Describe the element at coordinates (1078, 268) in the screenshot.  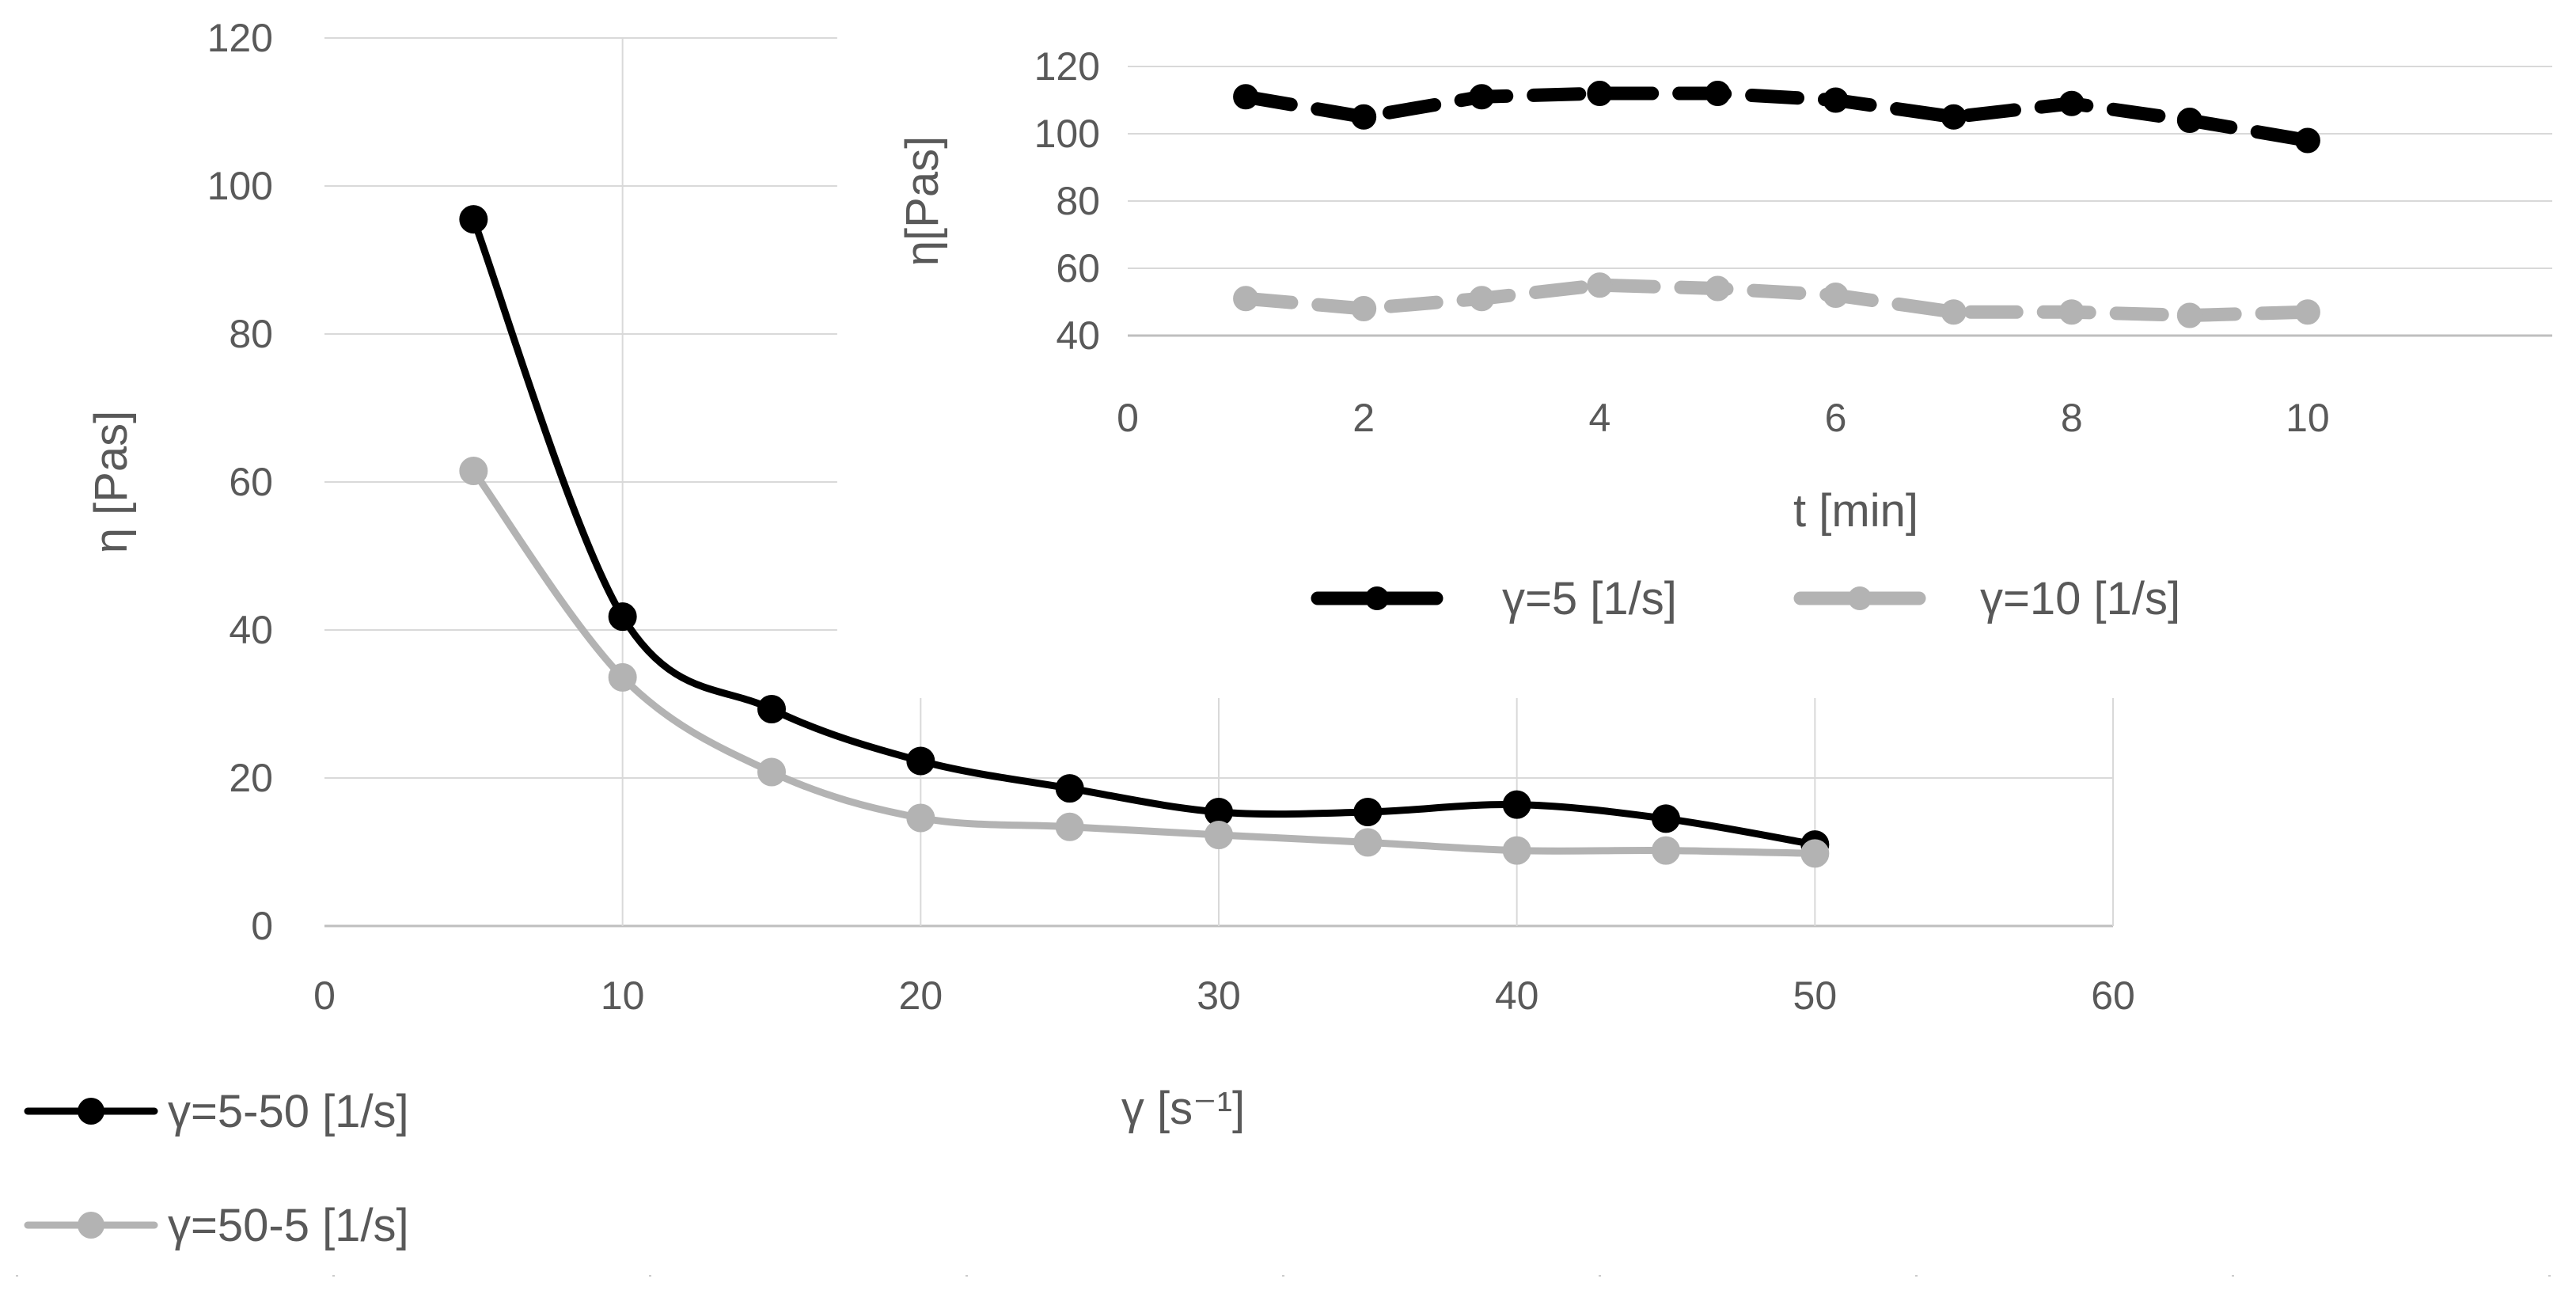
I see `inset-y-tick-label: 60` at that location.